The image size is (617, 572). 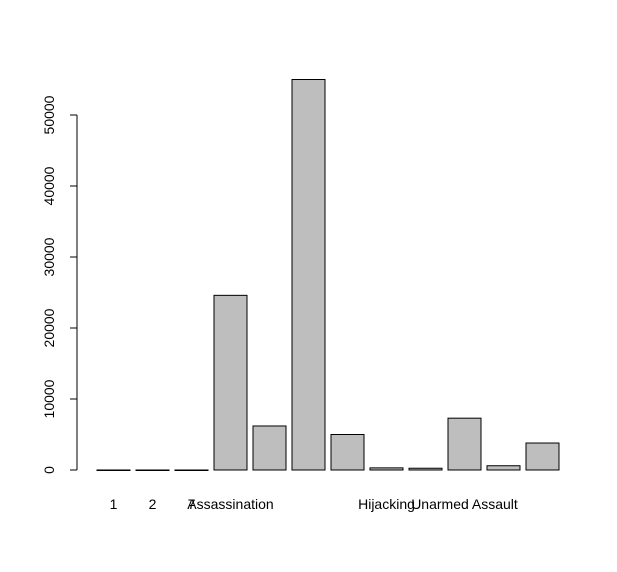 What do you see at coordinates (464, 504) in the screenshot?
I see `x-tick-label: Unarmed Assault` at bounding box center [464, 504].